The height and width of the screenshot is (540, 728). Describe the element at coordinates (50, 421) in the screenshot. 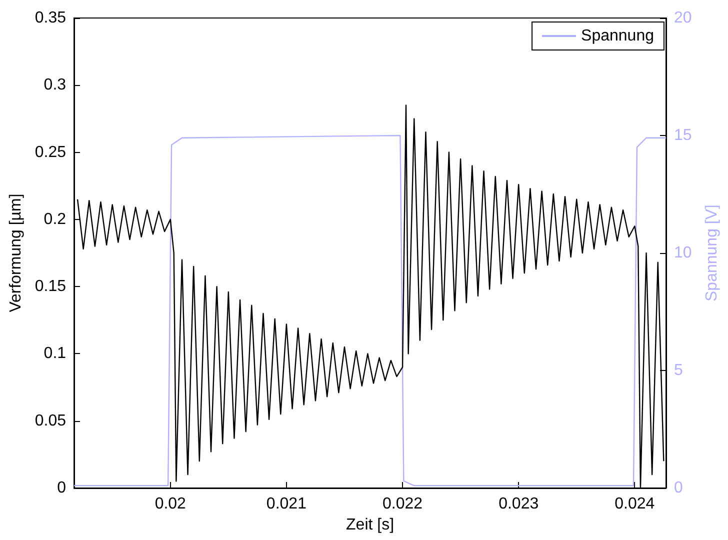

I see `y-tick-label: 0.05` at that location.